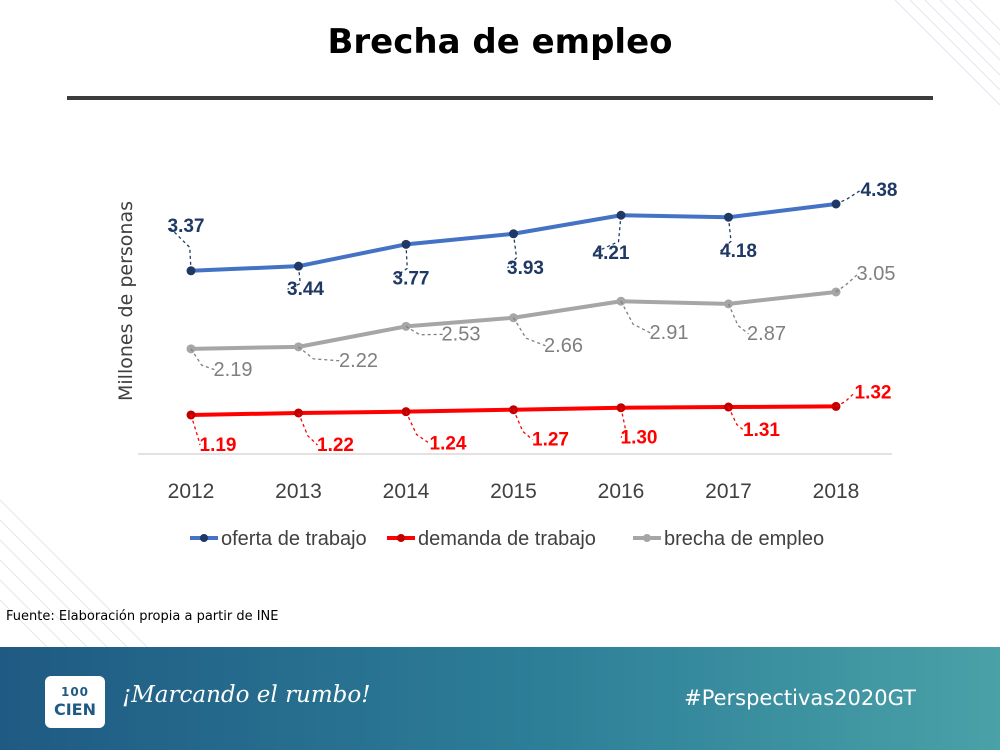 The image size is (1000, 750). I want to click on oferta-label-2018: 4.38, so click(879, 190).